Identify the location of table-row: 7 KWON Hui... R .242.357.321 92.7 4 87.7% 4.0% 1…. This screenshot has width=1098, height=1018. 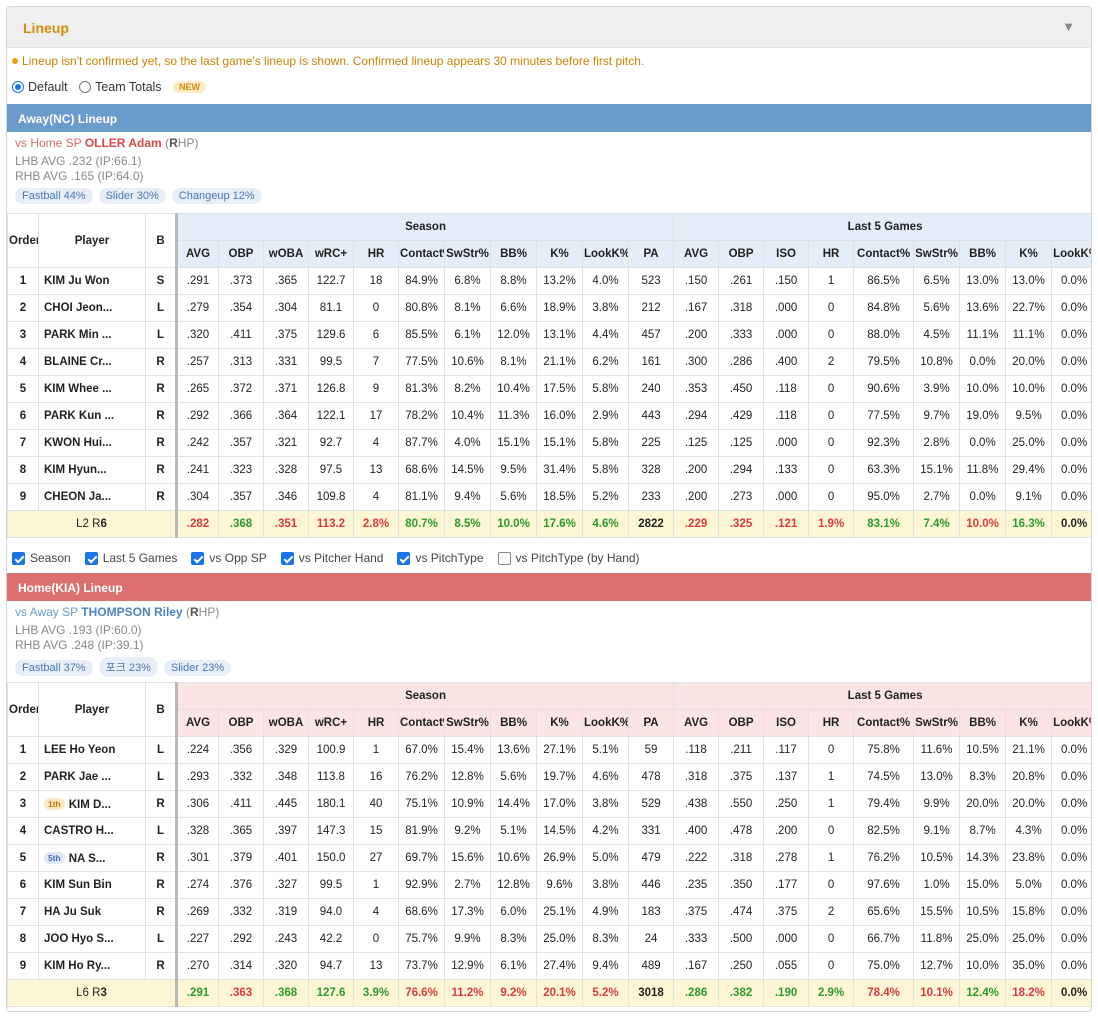
(549, 443).